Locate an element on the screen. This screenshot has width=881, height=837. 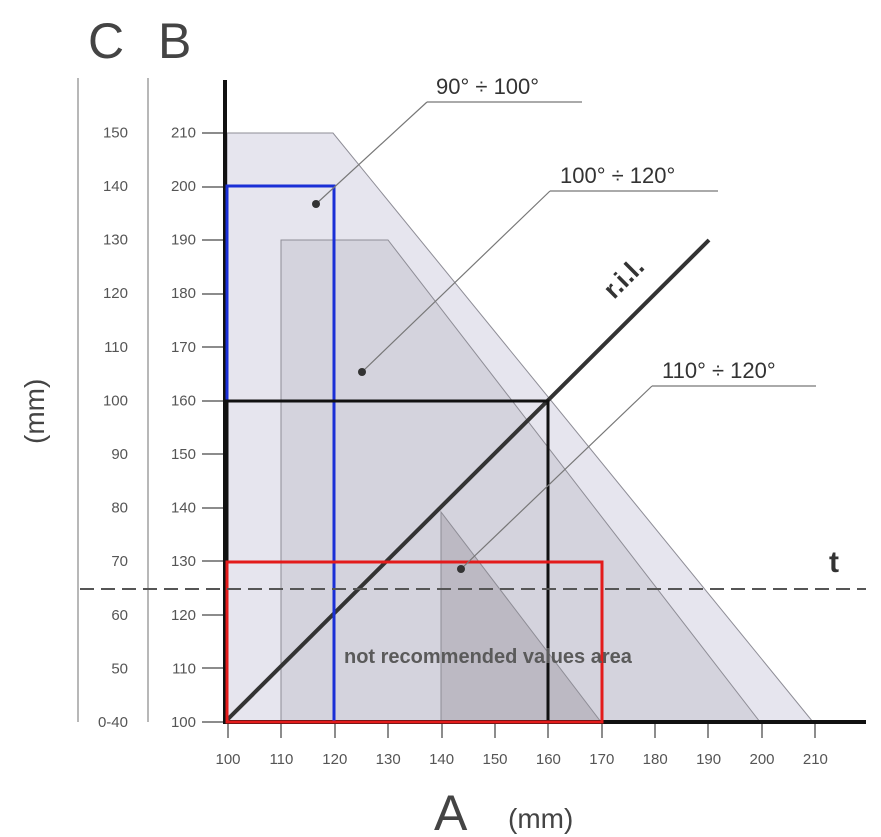
a-tick-label: 160 is located at coordinates (548, 759).